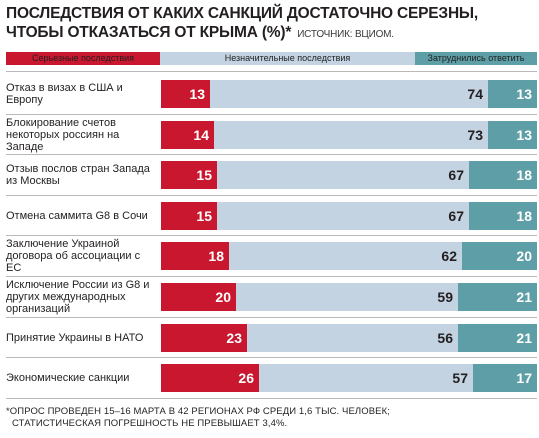  Describe the element at coordinates (234, 337) in the screenshot. I see `data-label: 23` at that location.